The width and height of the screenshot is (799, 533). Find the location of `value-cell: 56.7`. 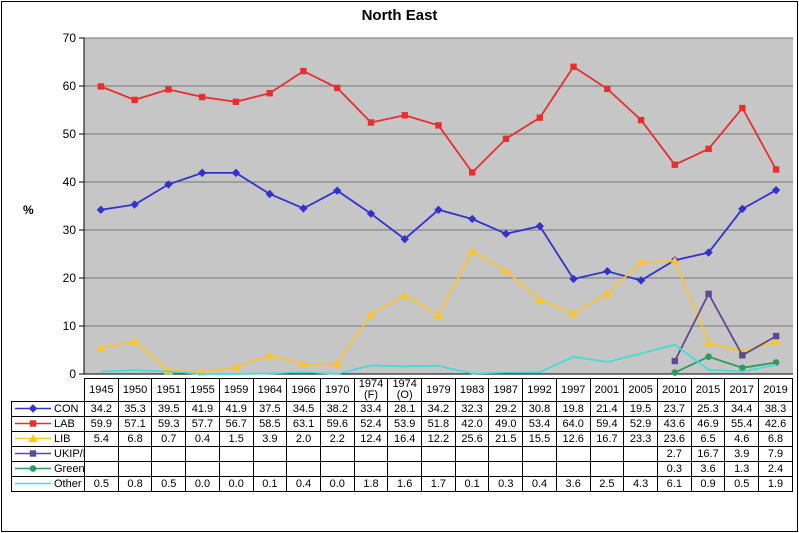

value-cell: 56.7 is located at coordinates (236, 424).